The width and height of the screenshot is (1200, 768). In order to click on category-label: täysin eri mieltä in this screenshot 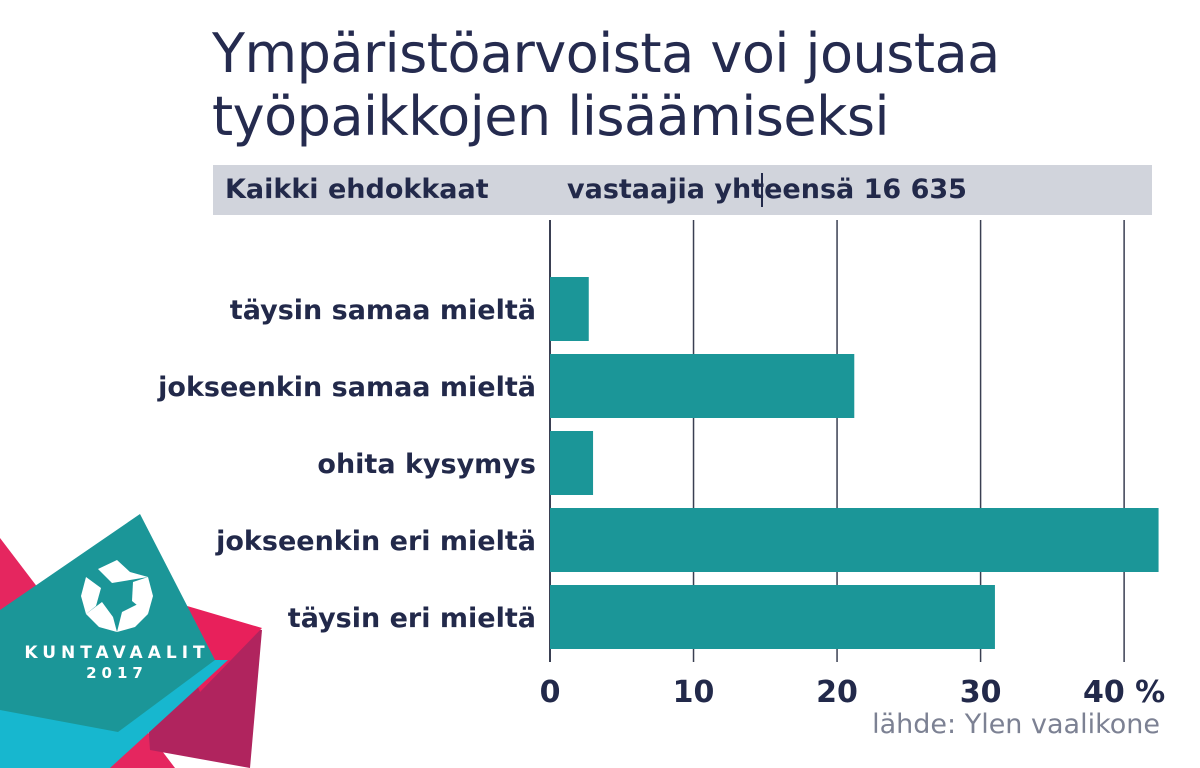, I will do `click(412, 618)`.